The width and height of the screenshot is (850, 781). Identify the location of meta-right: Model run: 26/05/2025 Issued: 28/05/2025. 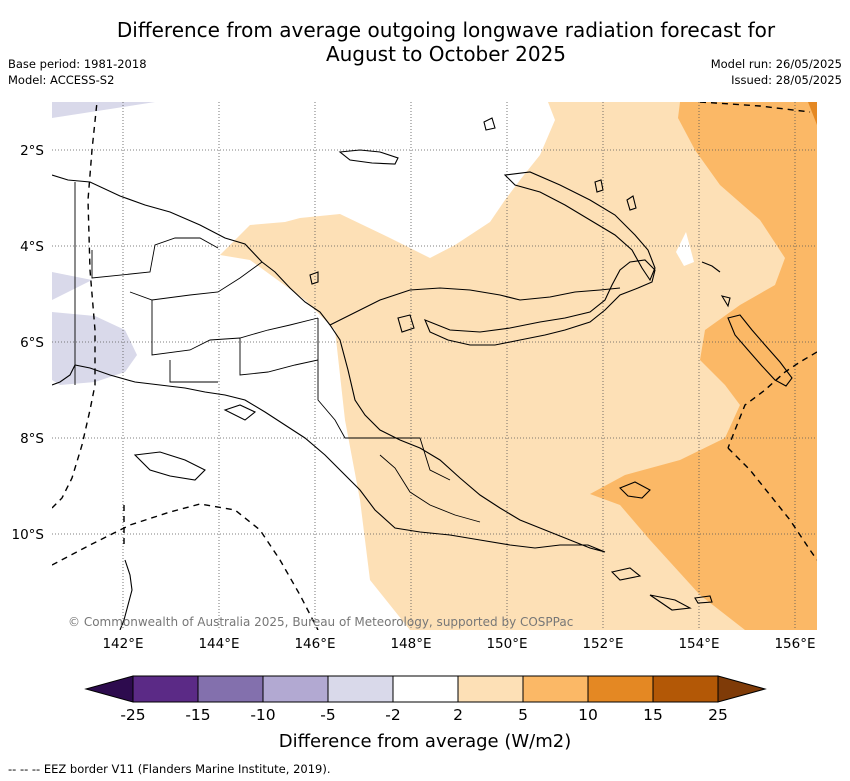
(776, 72).